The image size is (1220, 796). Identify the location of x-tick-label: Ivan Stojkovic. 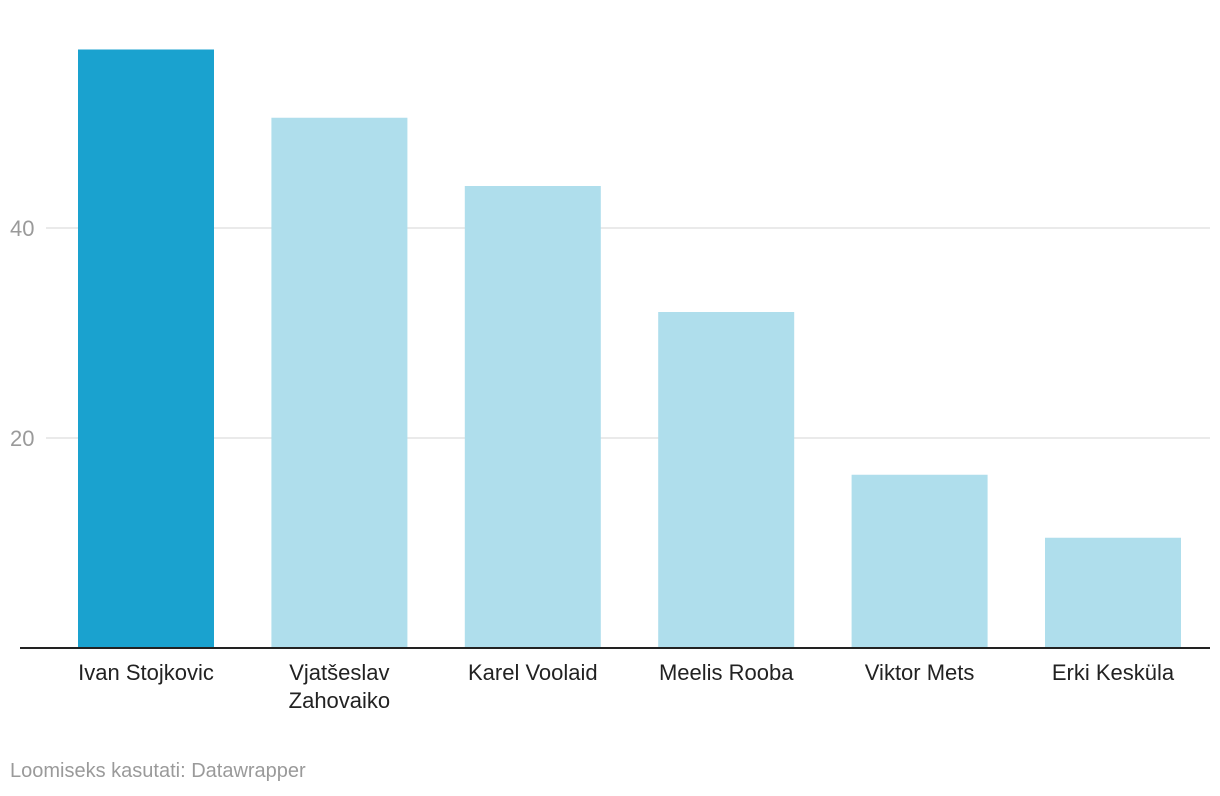
(146, 672).